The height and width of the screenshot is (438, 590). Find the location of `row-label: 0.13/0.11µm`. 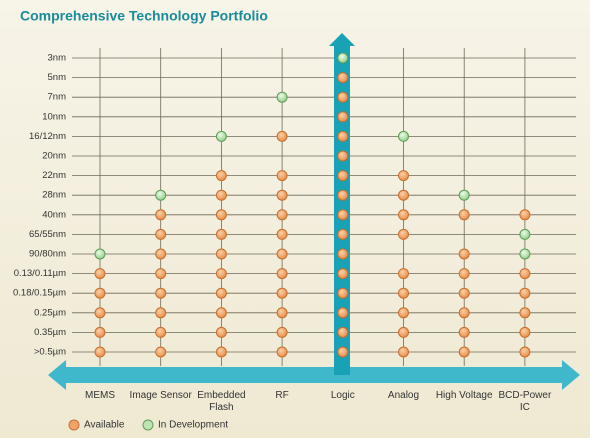

row-label: 0.13/0.11µm is located at coordinates (40, 273).